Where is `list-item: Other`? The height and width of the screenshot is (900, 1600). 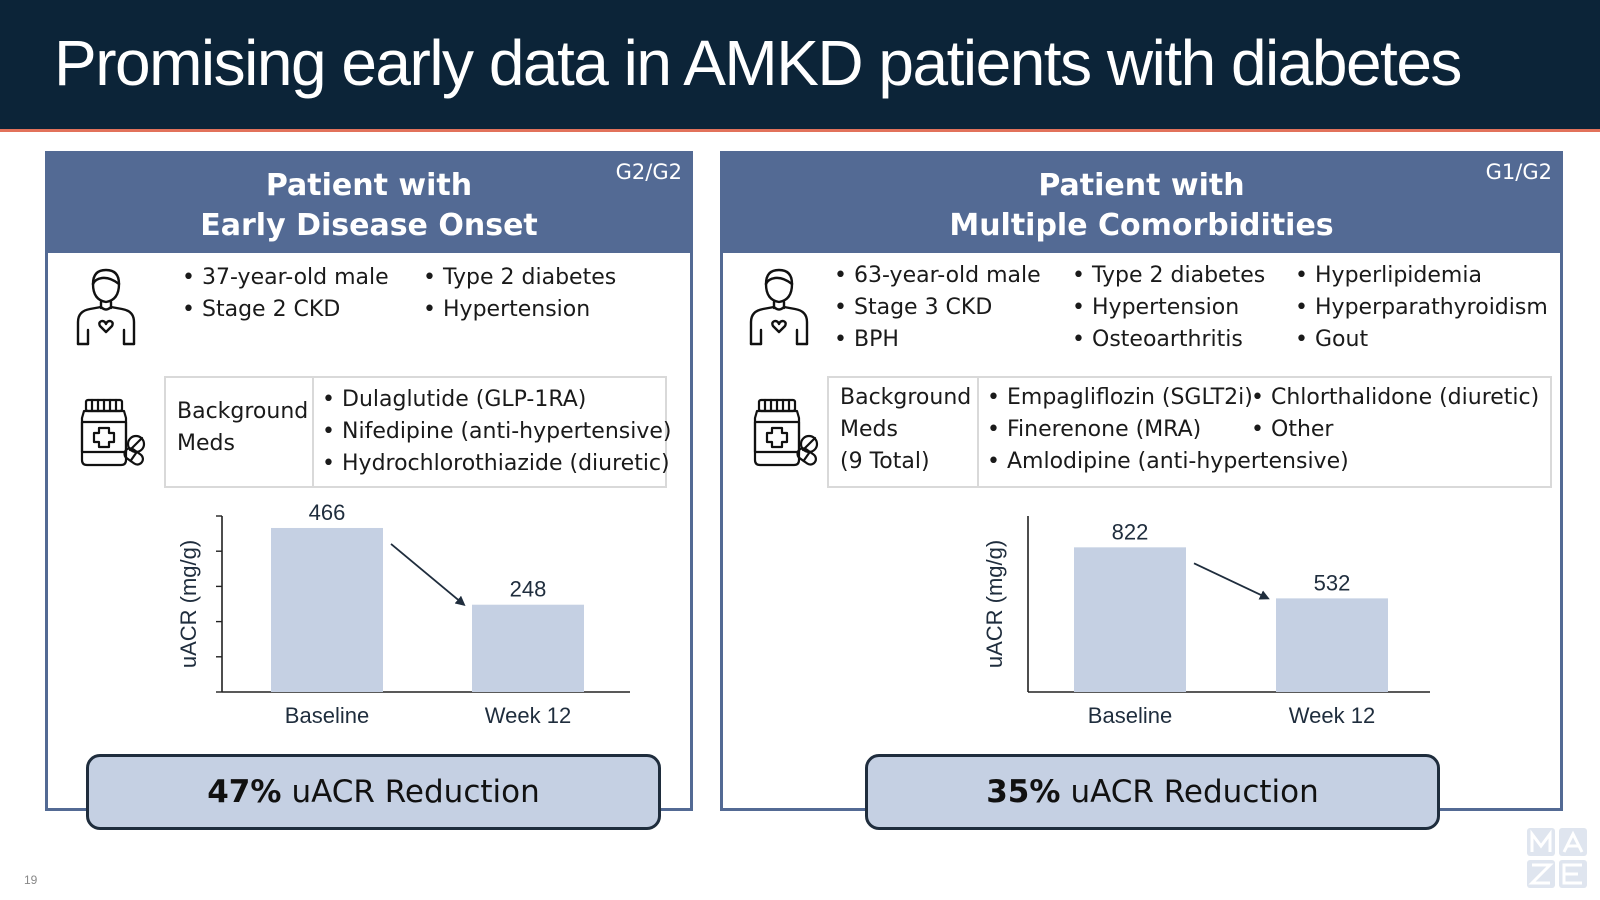 list-item: Other is located at coordinates (1394, 430).